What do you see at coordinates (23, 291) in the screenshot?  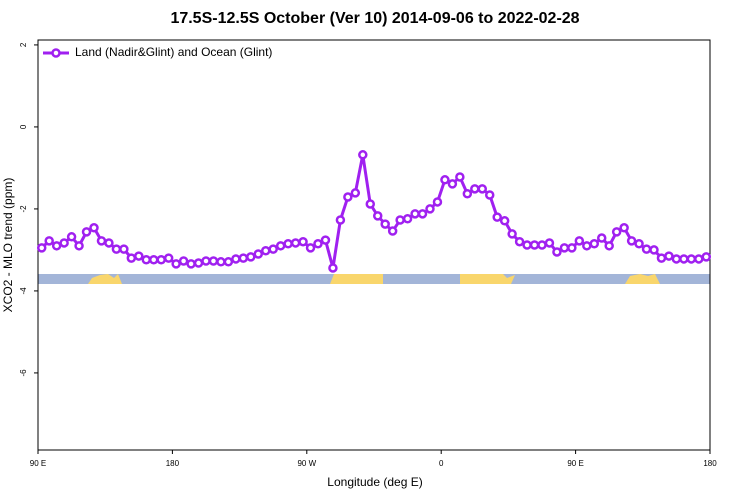 I see `y-tick-label: -4` at bounding box center [23, 291].